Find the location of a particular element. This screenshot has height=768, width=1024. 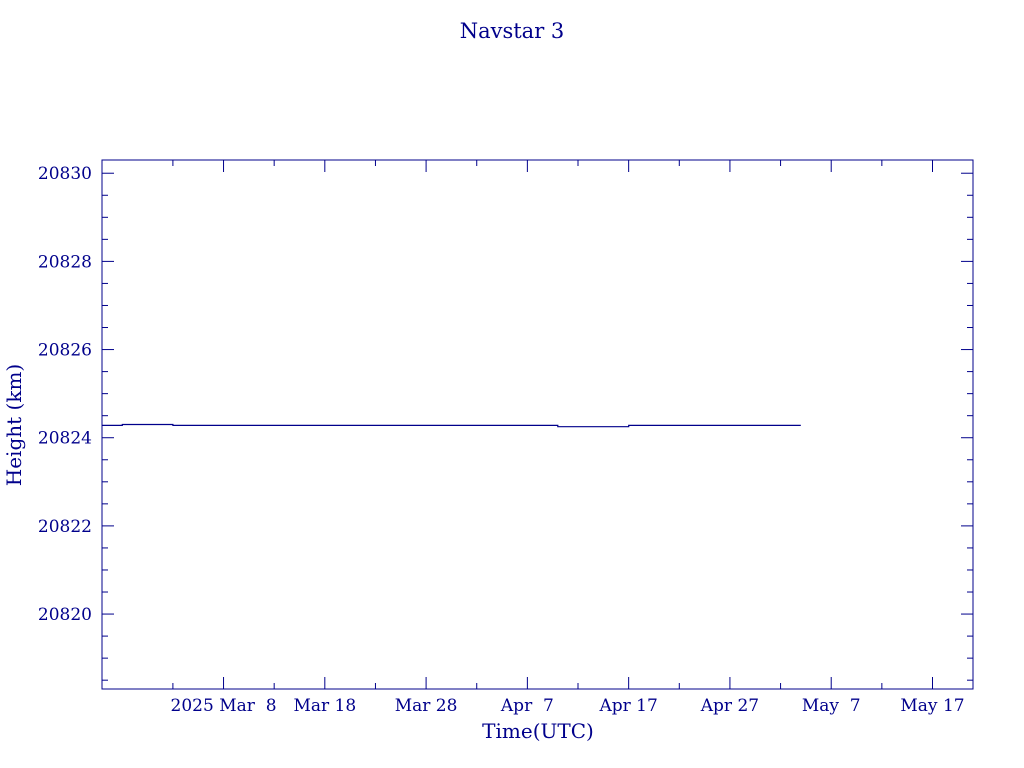

y-axis-label: Height (km) is located at coordinates (14, 425).